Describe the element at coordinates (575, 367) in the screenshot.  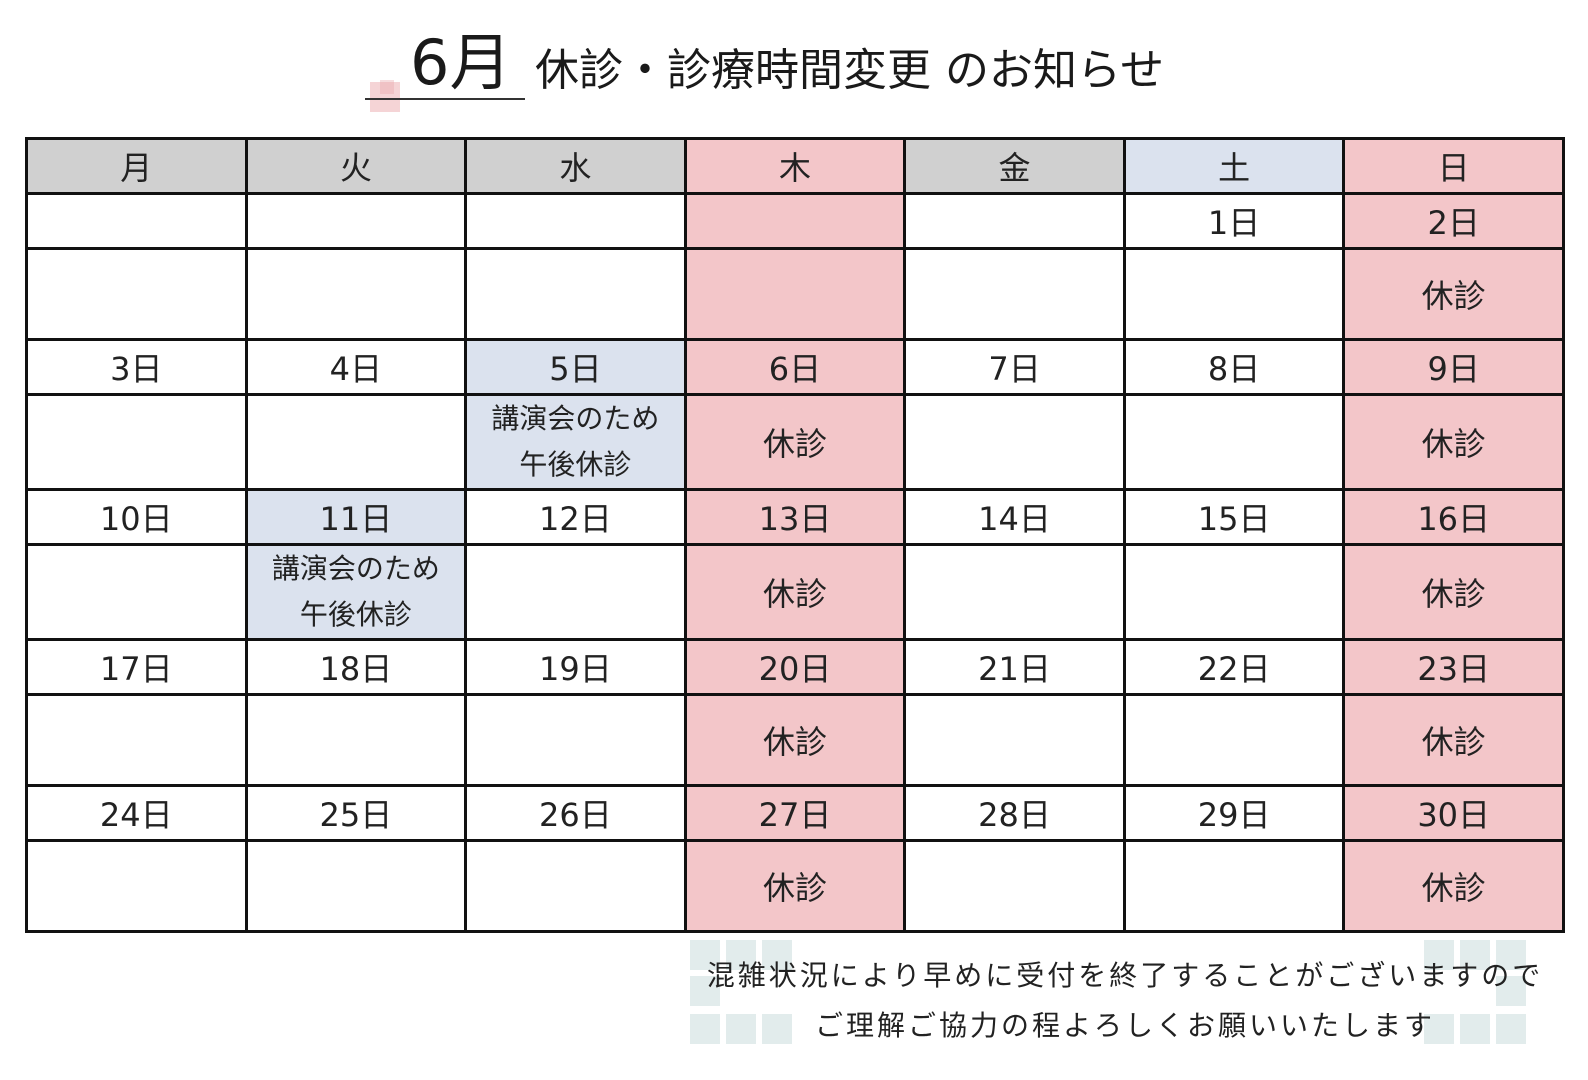
I see `date-cell-wed: 5日` at that location.